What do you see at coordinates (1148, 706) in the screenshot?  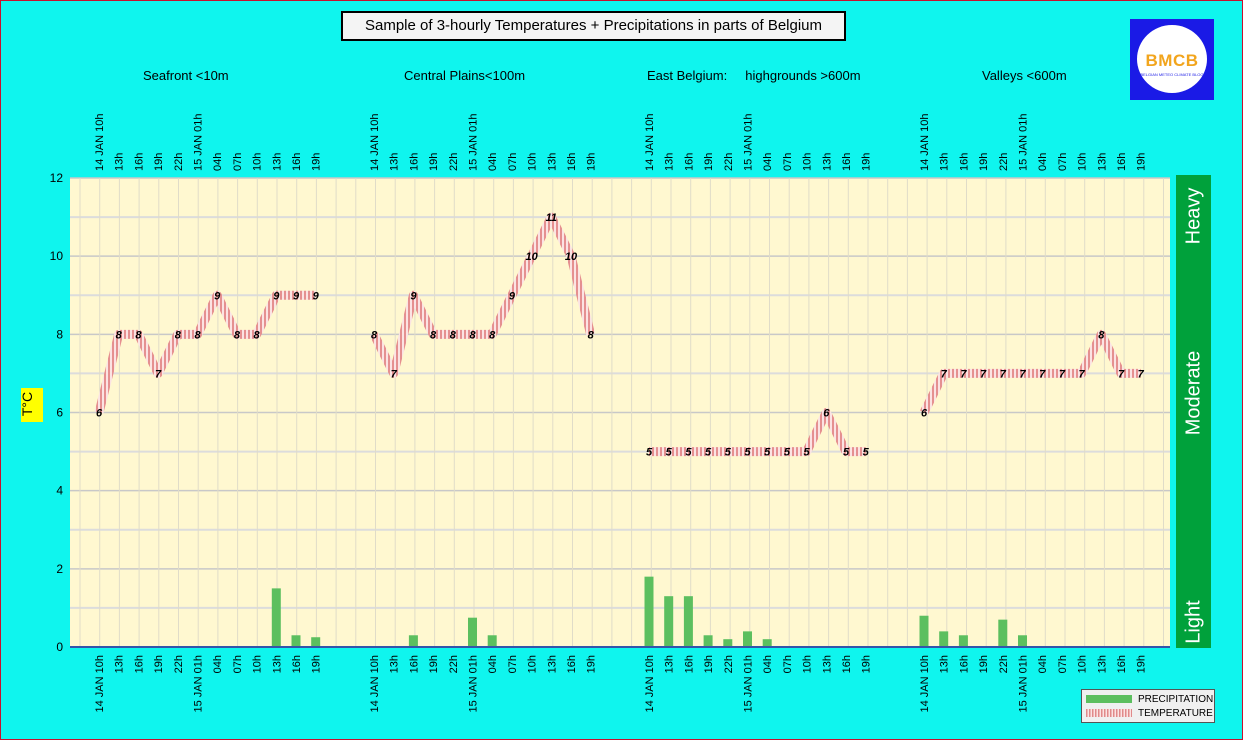 I see `legend: PRECIPITATION TEMPERATURE` at bounding box center [1148, 706].